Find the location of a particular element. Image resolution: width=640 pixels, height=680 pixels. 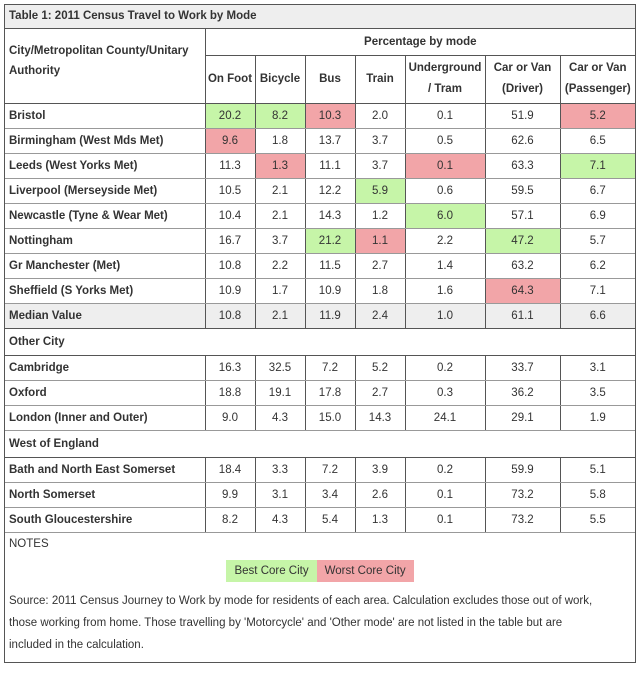

cell-value: 24.1 is located at coordinates (445, 418).